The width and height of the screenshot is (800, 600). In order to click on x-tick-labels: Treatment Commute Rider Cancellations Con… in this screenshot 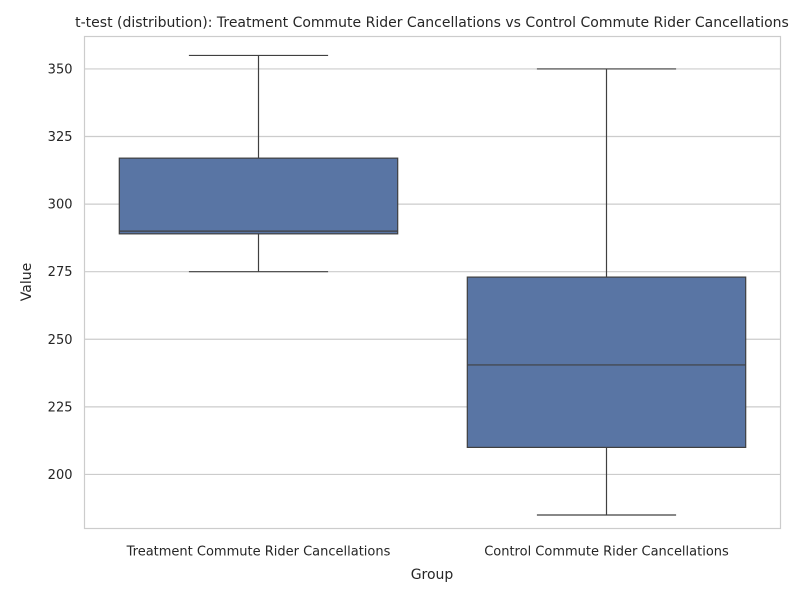, I will do `click(427, 552)`.